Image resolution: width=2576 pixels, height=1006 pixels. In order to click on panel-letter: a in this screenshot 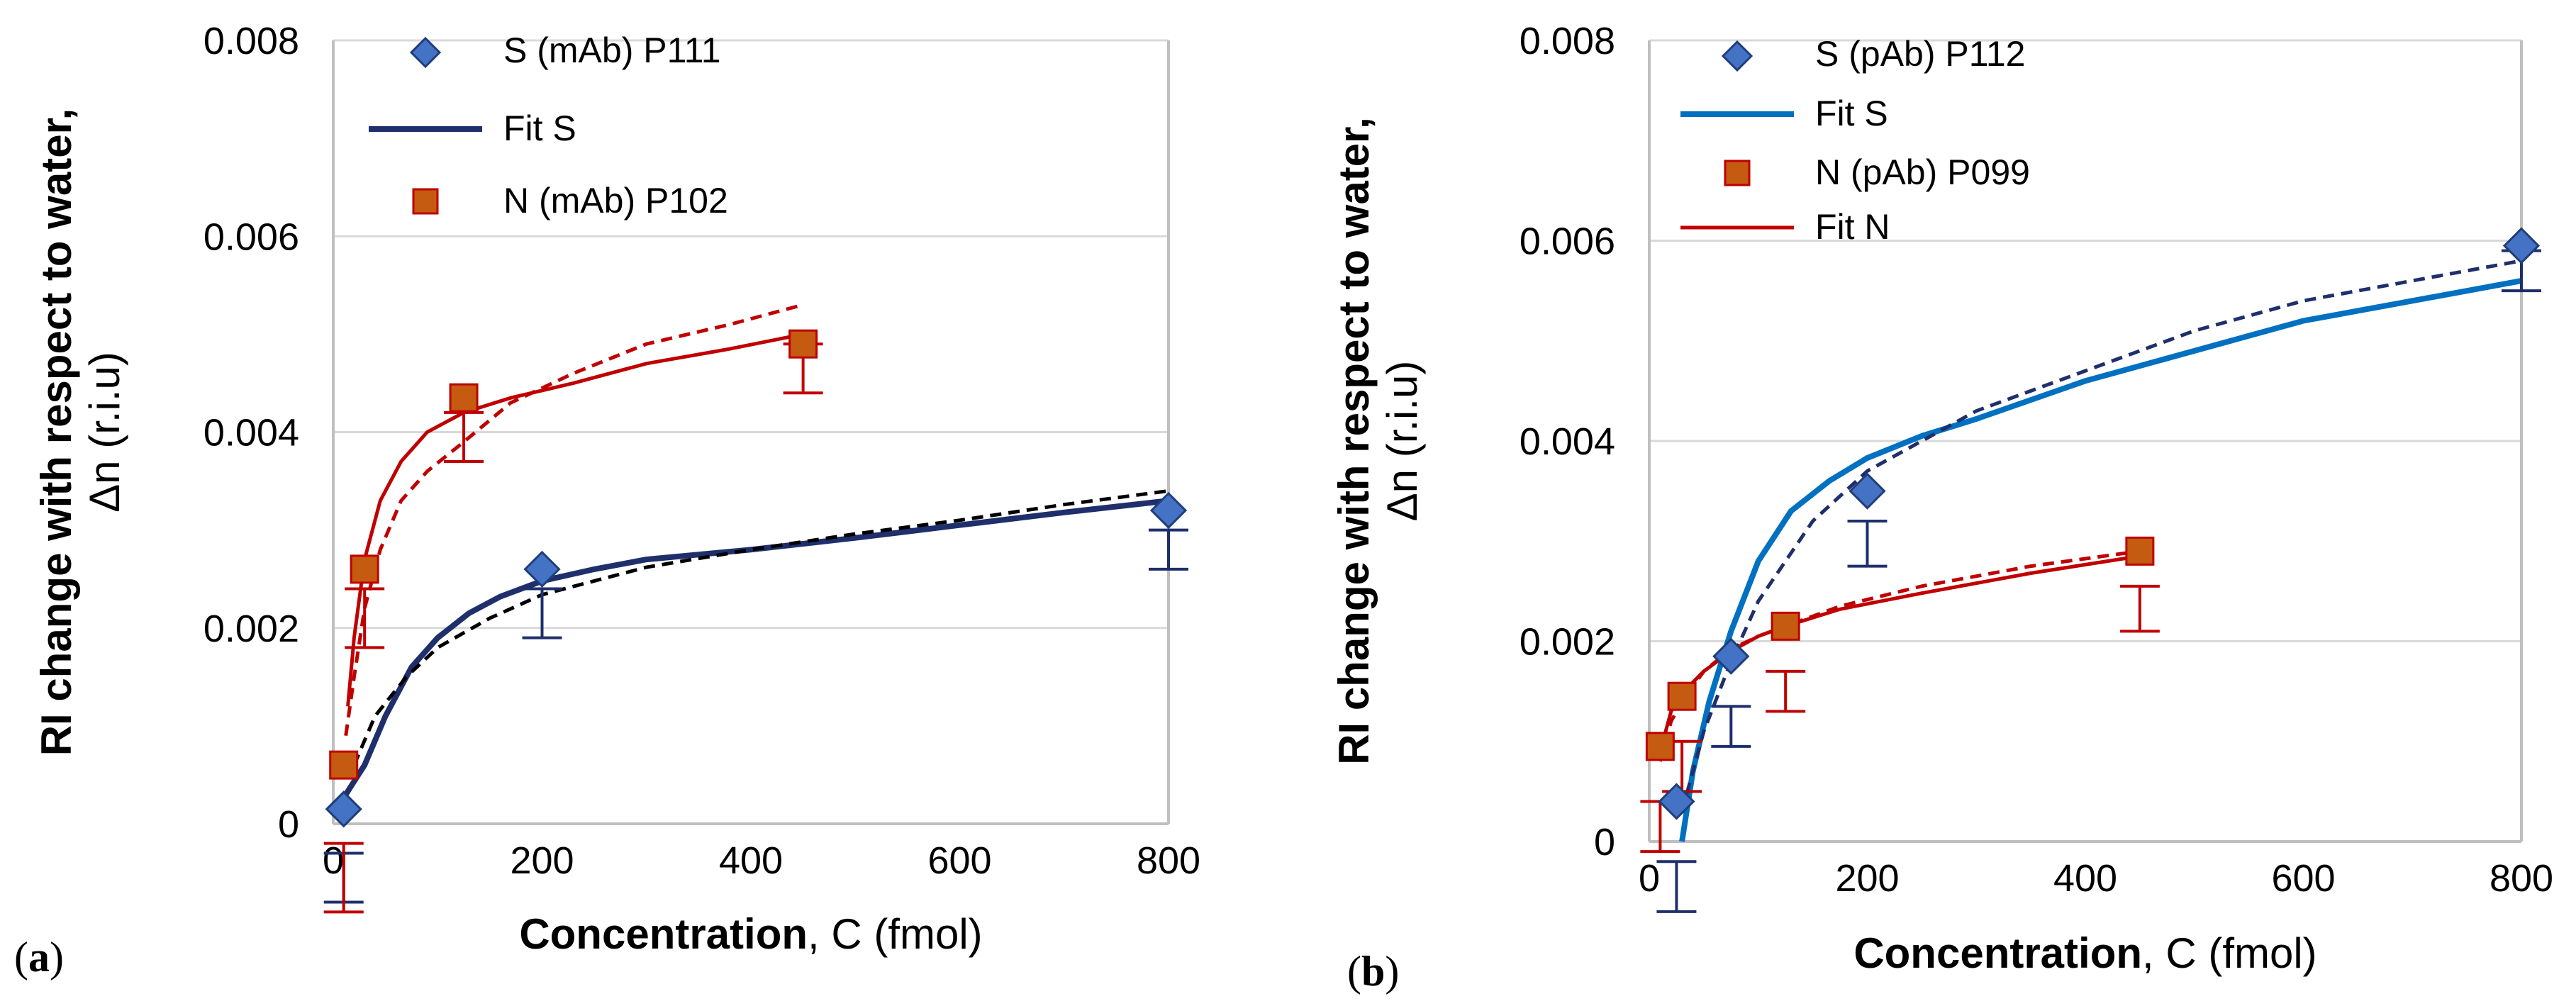, I will do `click(39, 957)`.